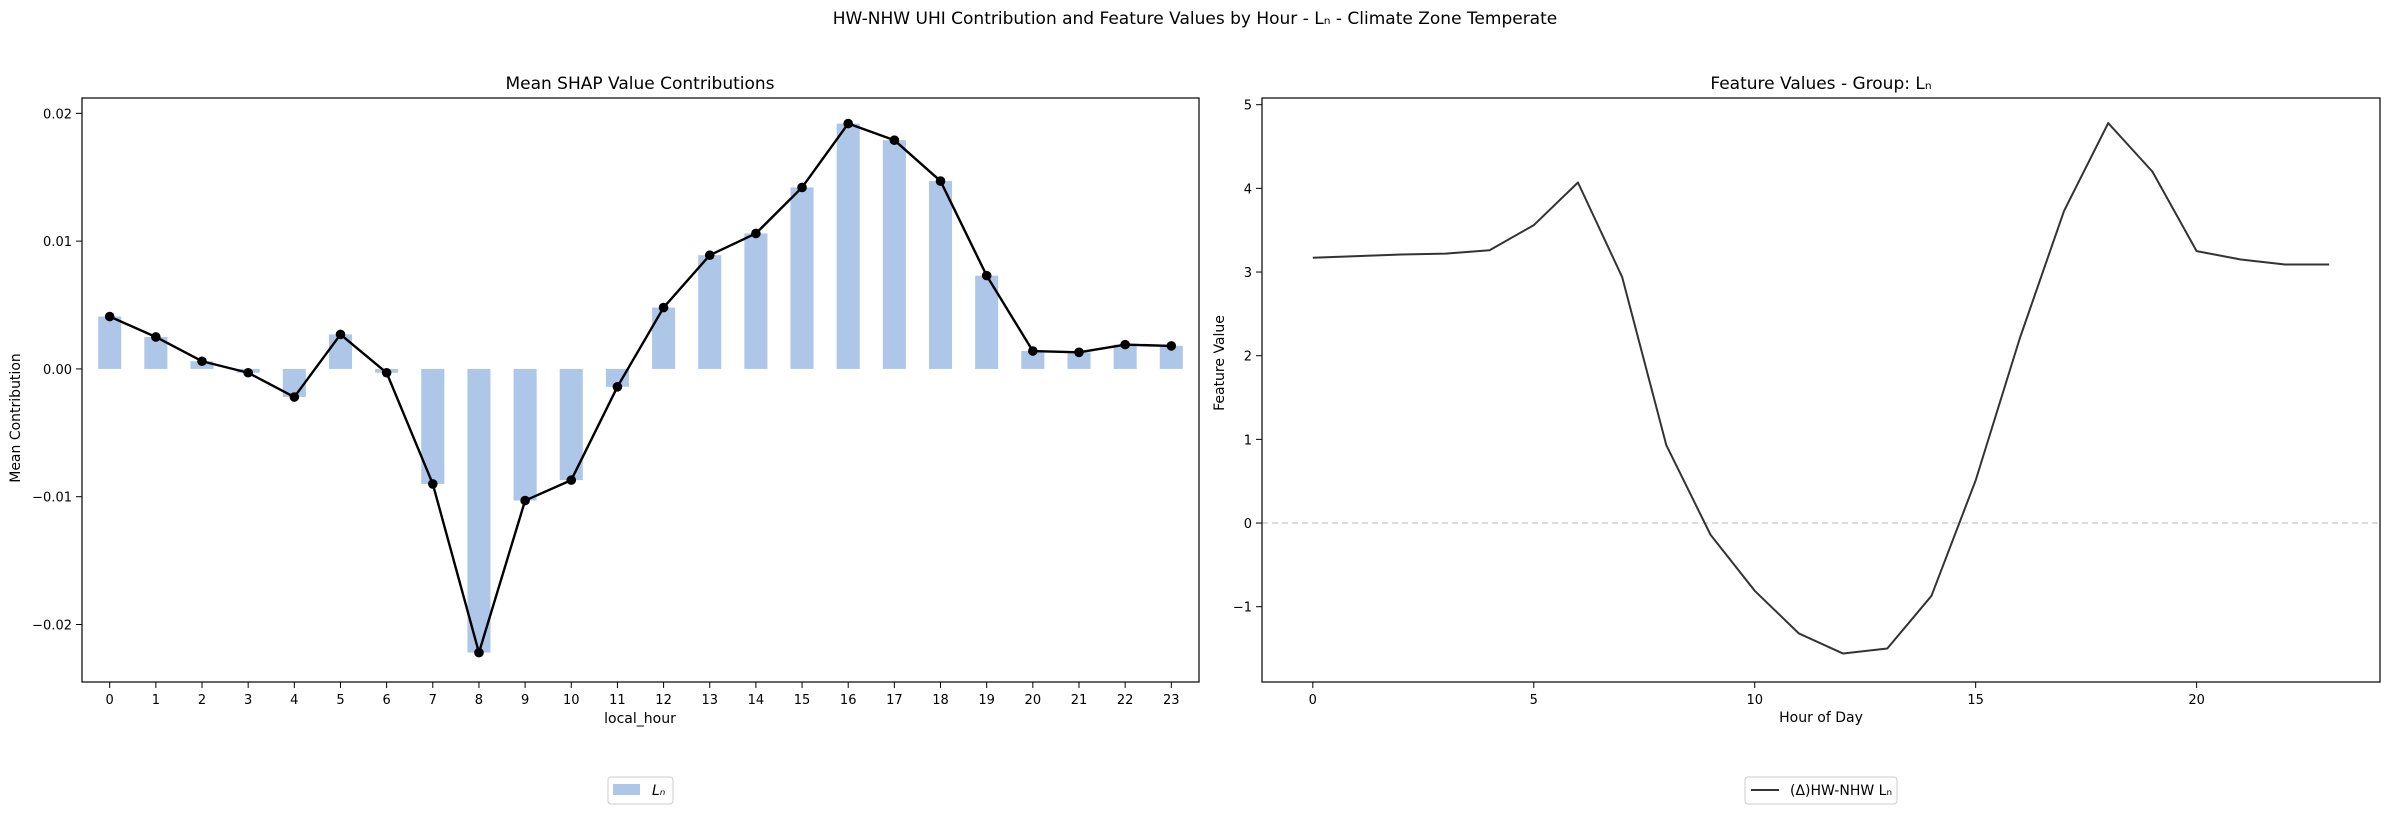  Describe the element at coordinates (986, 700) in the screenshot. I see `x-tick-label-19: 19` at that location.